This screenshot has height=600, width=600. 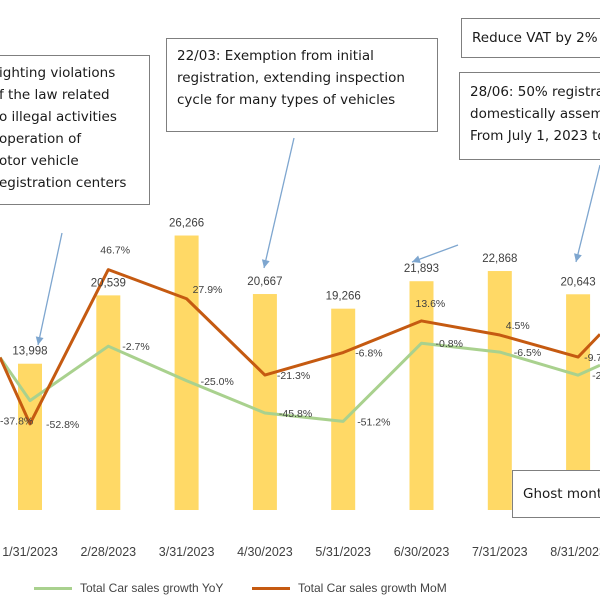 What do you see at coordinates (373, 422) in the screenshot?
I see `line-value-label: -51.2%` at bounding box center [373, 422].